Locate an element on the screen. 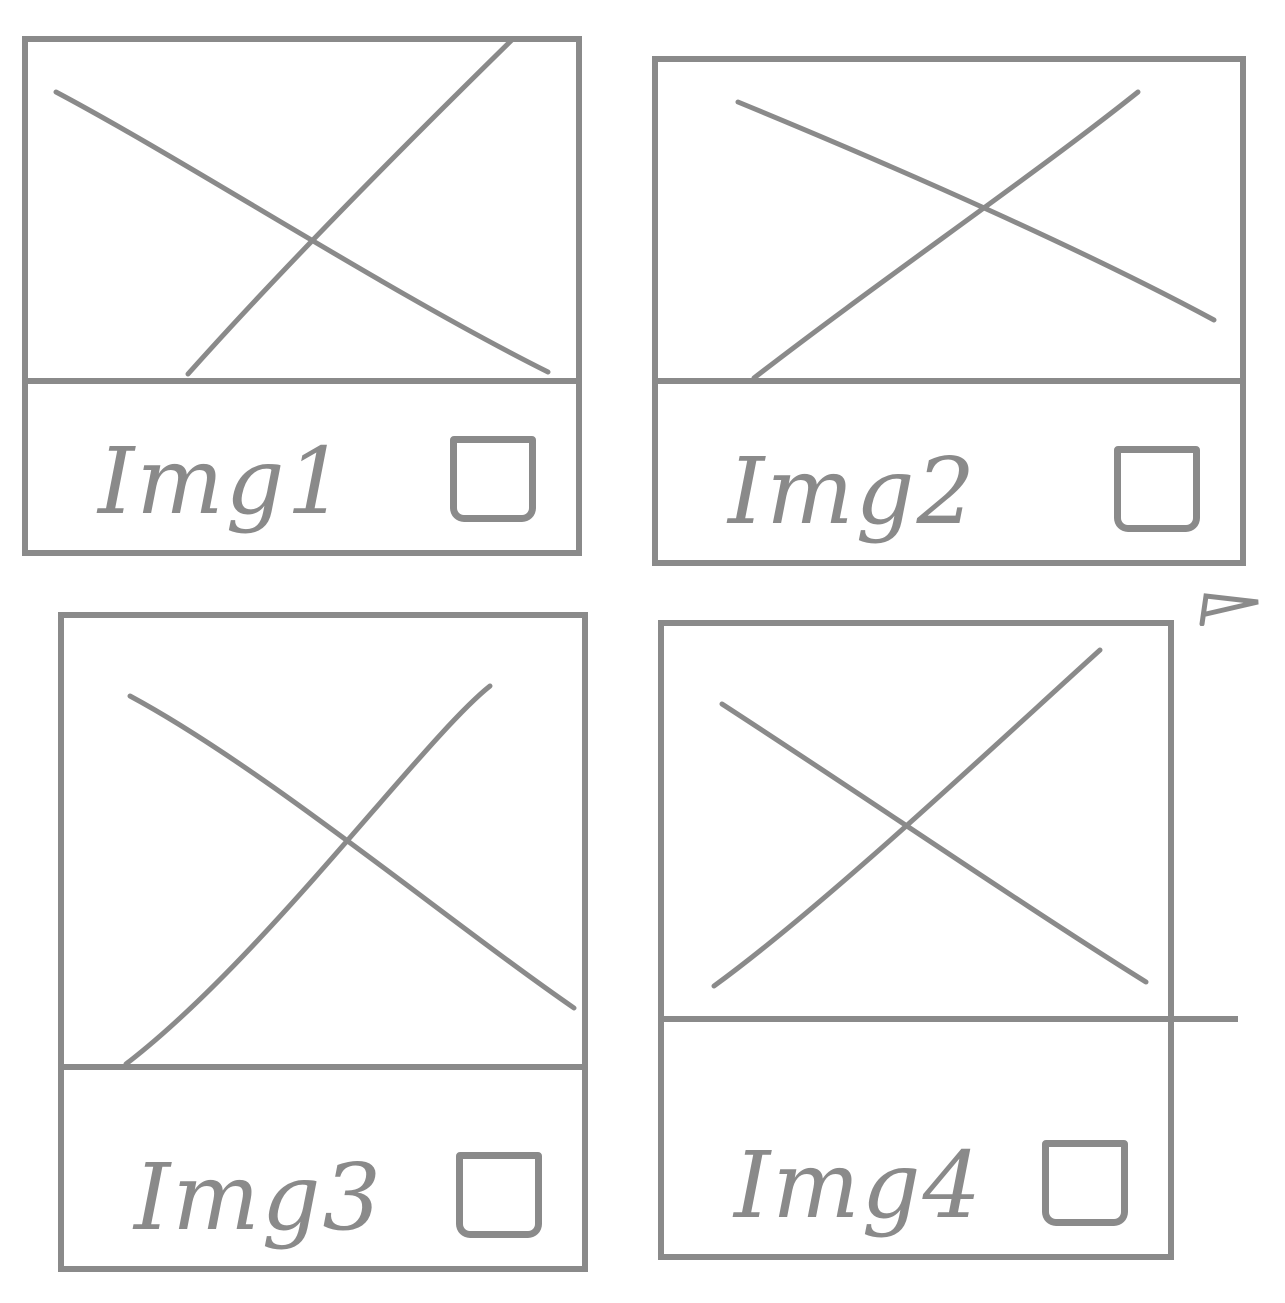  card-label: Img1 is located at coordinates (223, 481).